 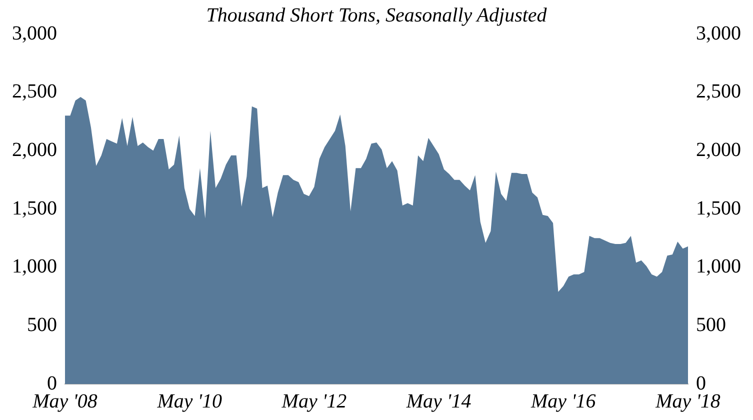 I want to click on y2-tick-label: 500, so click(x=711, y=325).